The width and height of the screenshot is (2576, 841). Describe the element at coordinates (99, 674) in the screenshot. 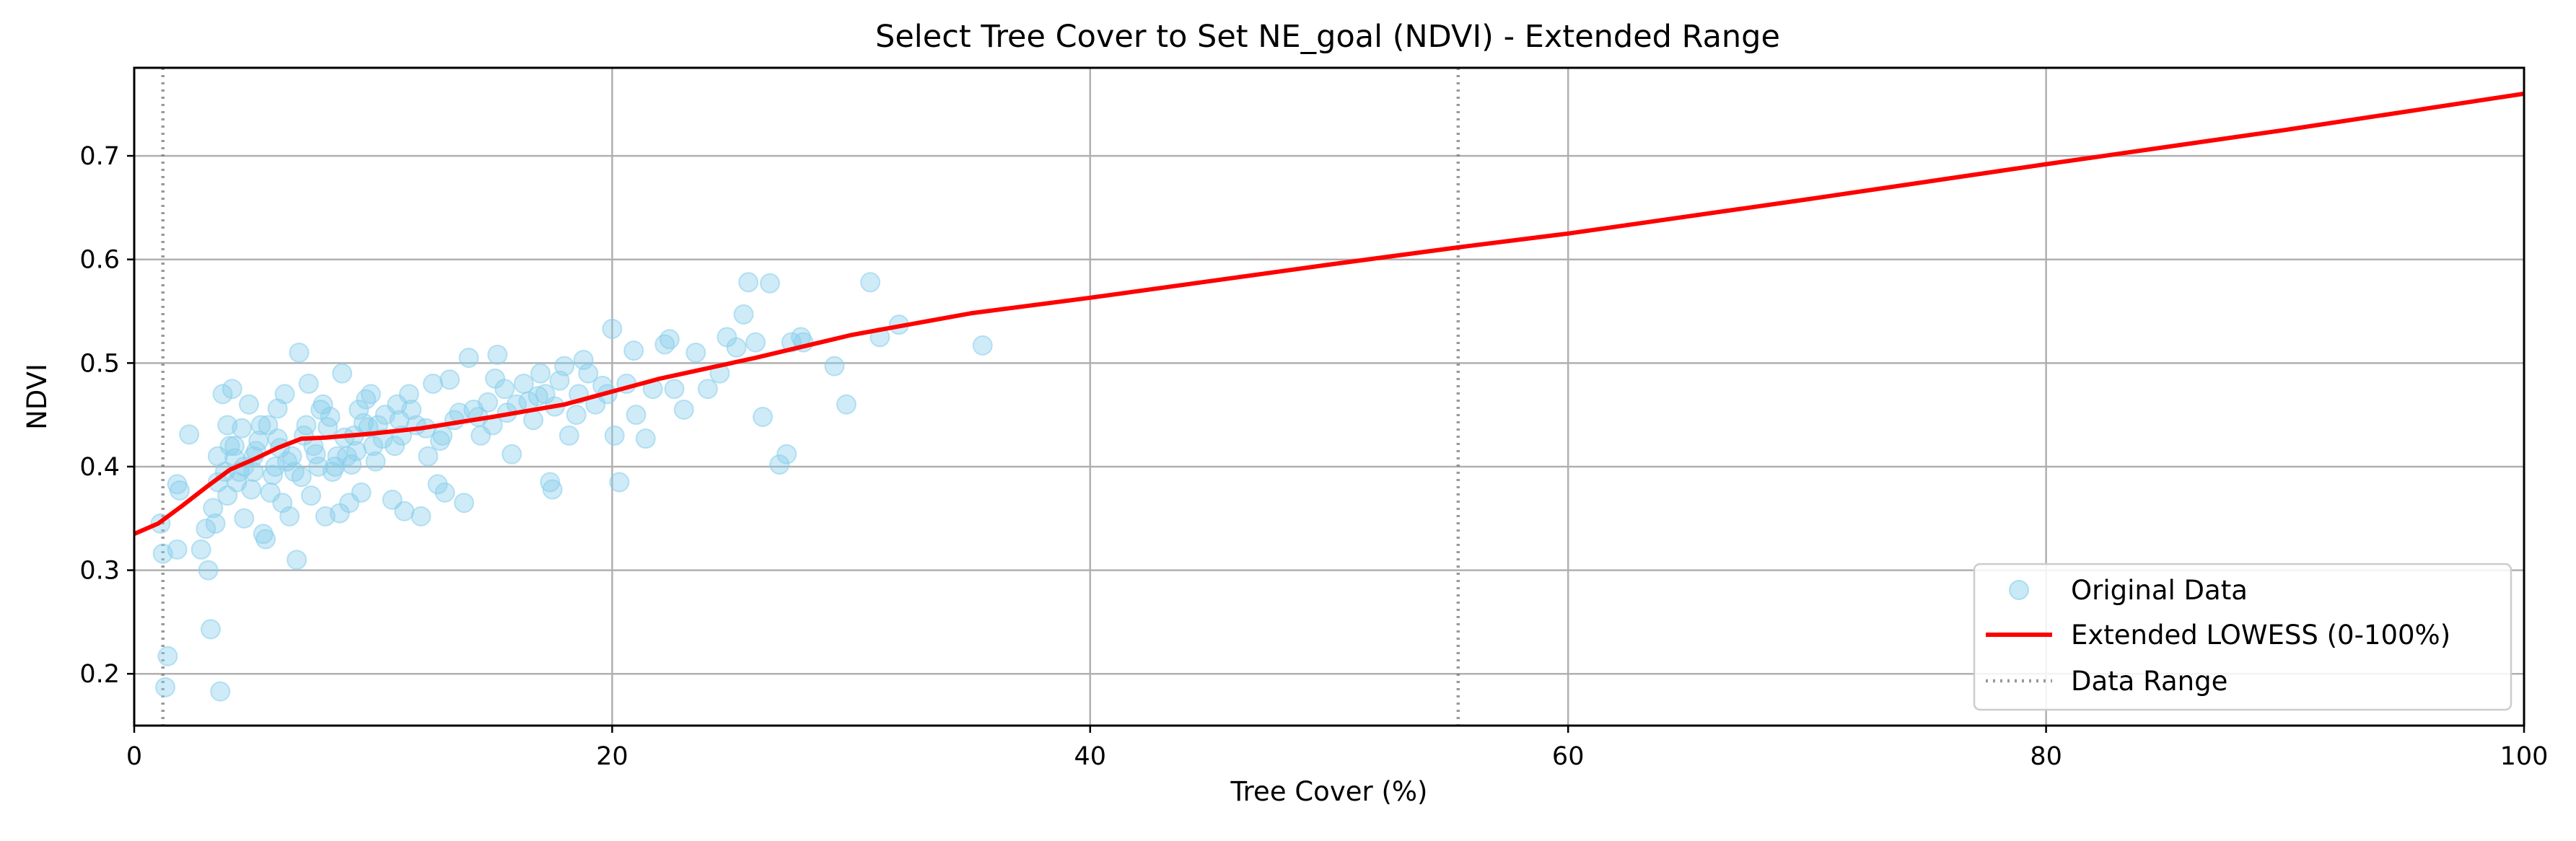

I see `y-tick-label: 0.2` at that location.